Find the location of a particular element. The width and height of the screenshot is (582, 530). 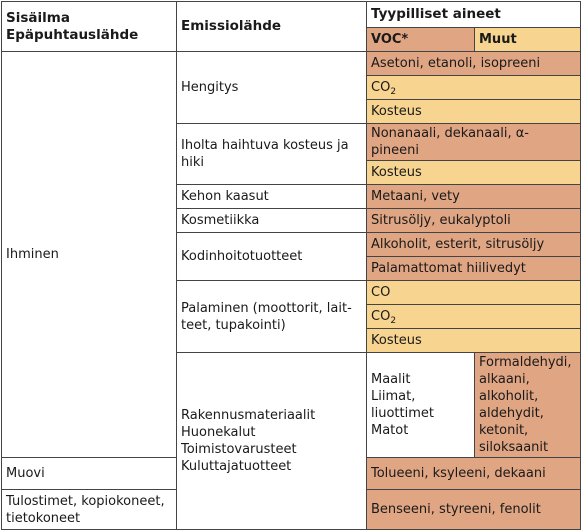

emission-muovi: Muovi is located at coordinates (89, 473).